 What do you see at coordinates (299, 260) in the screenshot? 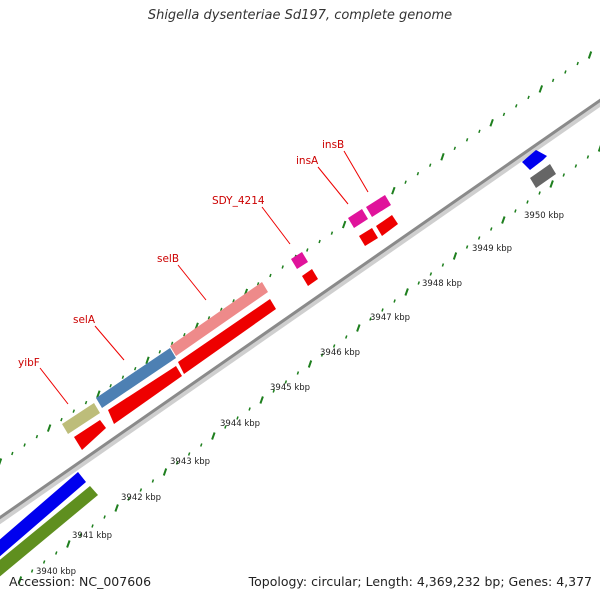
I see `sdy4214-feature` at bounding box center [299, 260].